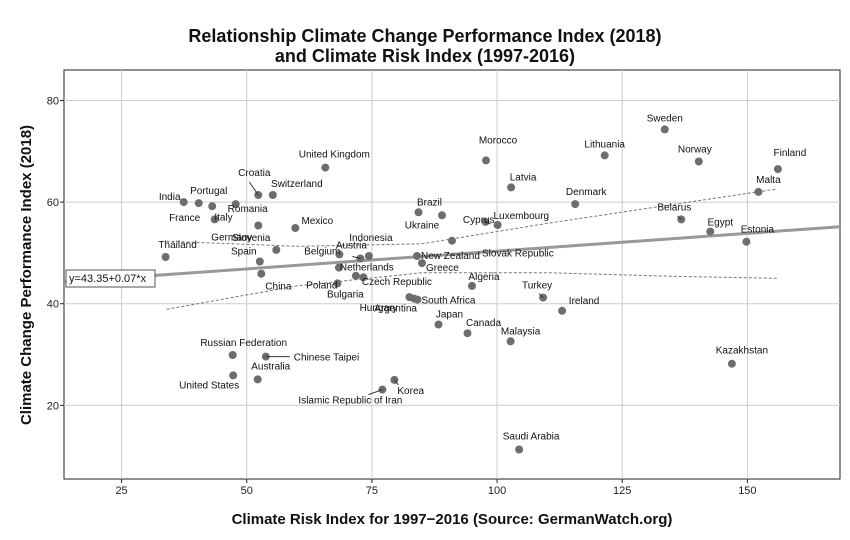  Describe the element at coordinates (247, 491) in the screenshot. I see `x-tick-label: 50` at that location.